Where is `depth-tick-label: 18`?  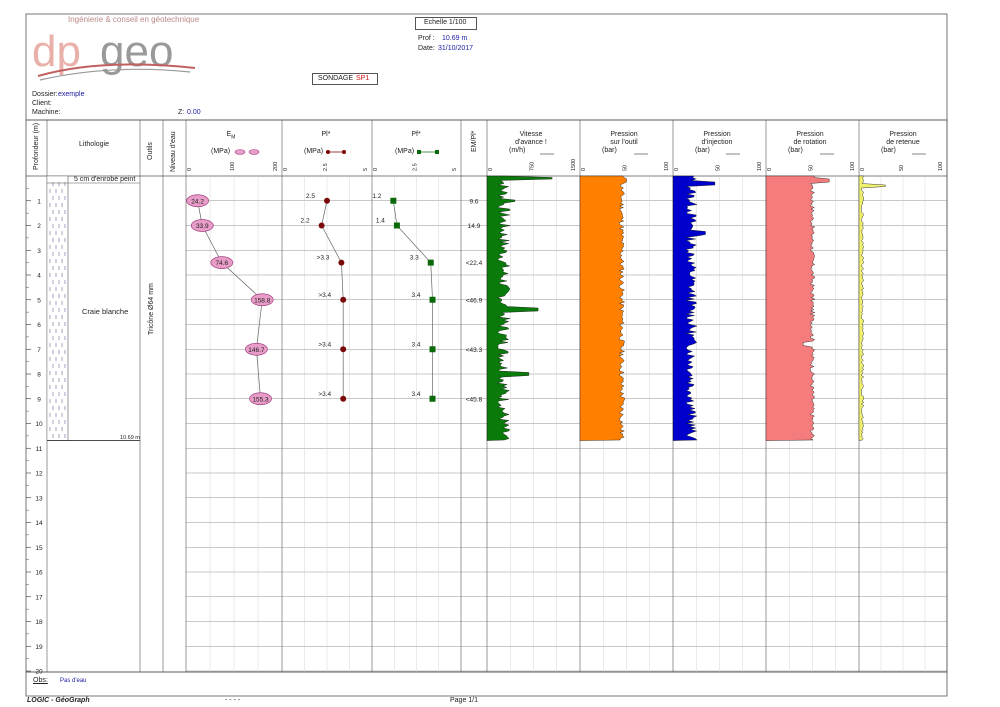
depth-tick-label: 18 is located at coordinates (39, 622).